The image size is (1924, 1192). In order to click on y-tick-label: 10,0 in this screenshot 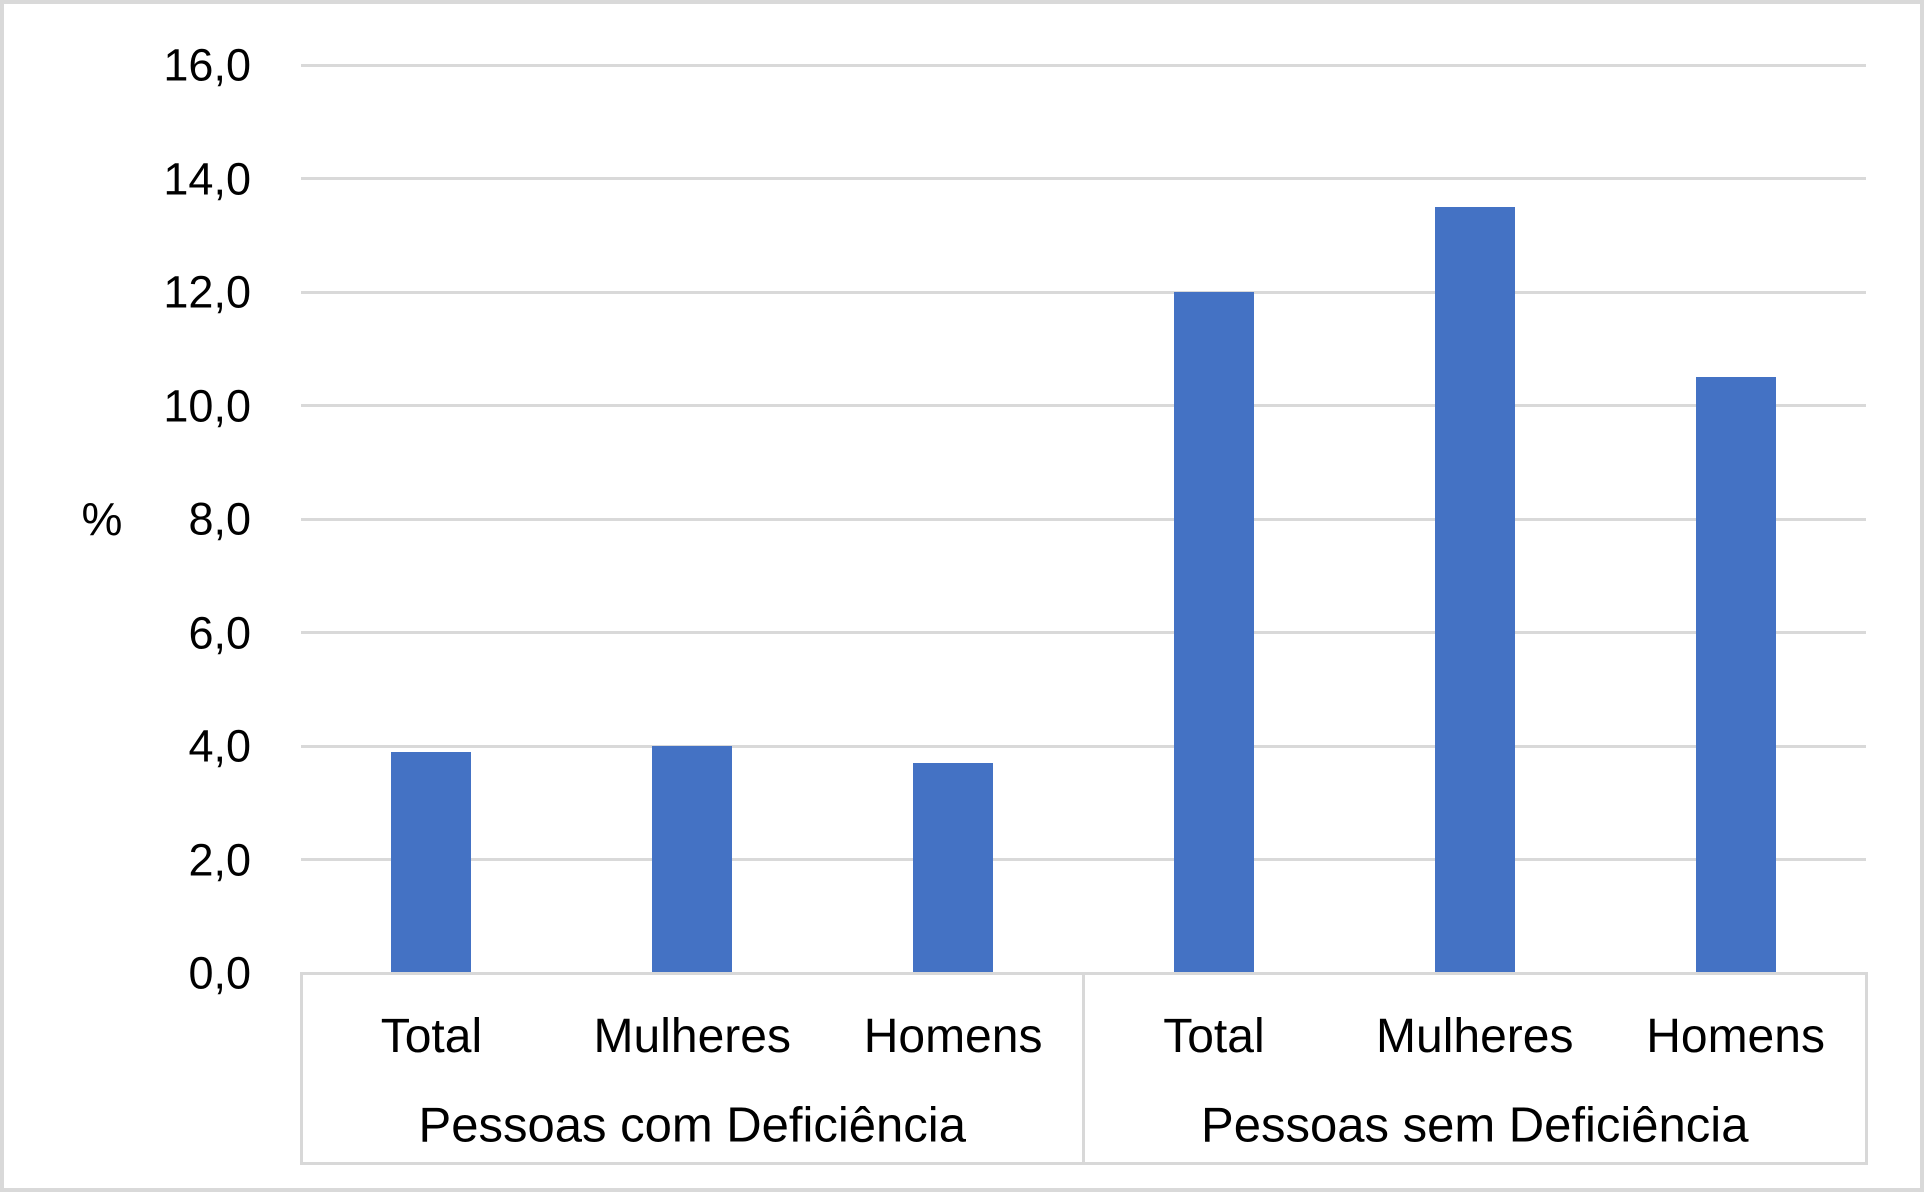, I will do `click(207, 405)`.